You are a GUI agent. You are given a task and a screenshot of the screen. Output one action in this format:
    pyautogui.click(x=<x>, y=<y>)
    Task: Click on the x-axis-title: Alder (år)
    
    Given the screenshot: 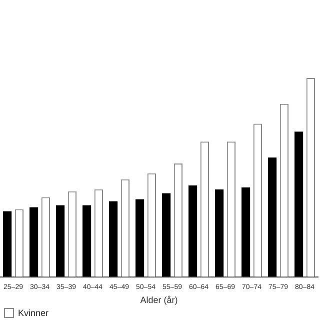 What is the action you would take?
    pyautogui.click(x=159, y=300)
    